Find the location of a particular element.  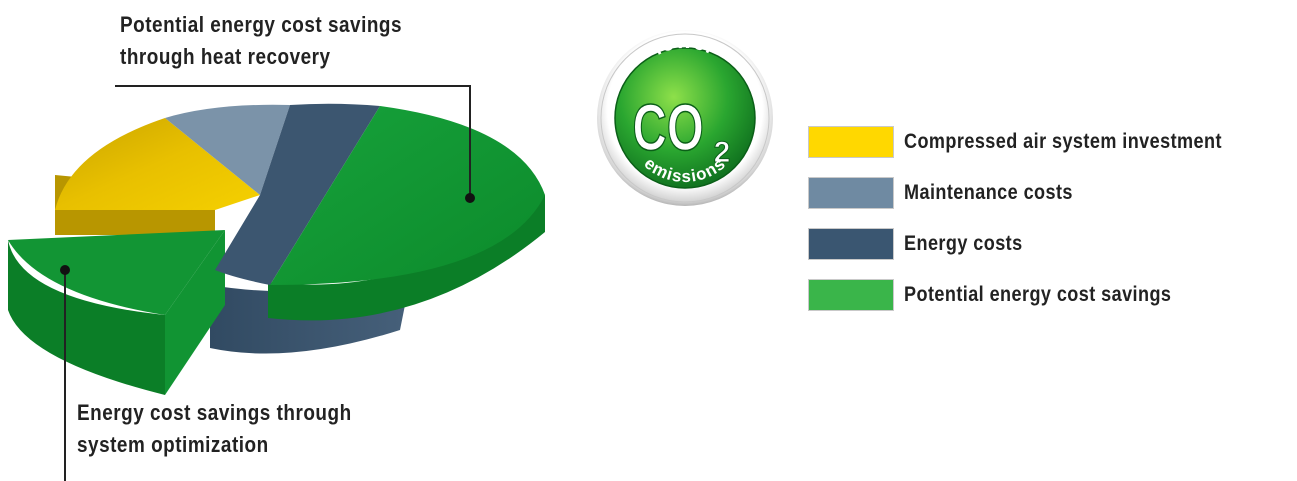

legend-label: Maintenance costs is located at coordinates (988, 192).